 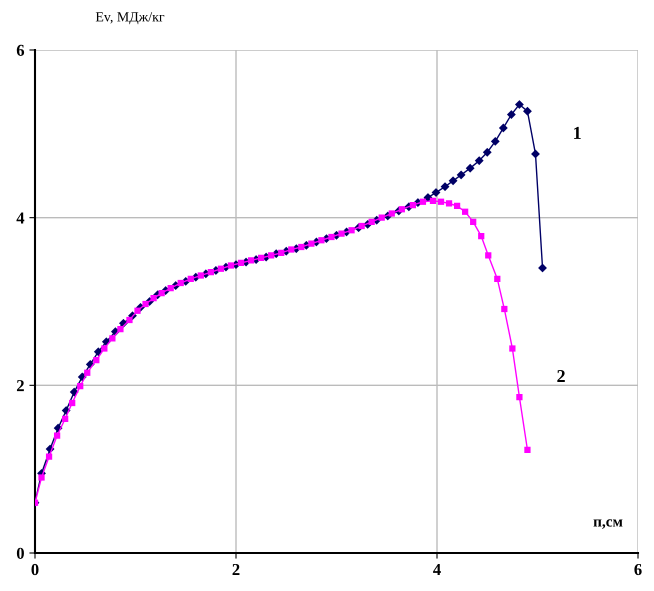 What do you see at coordinates (20, 386) in the screenshot?
I see `y-tick-label: 2` at bounding box center [20, 386].